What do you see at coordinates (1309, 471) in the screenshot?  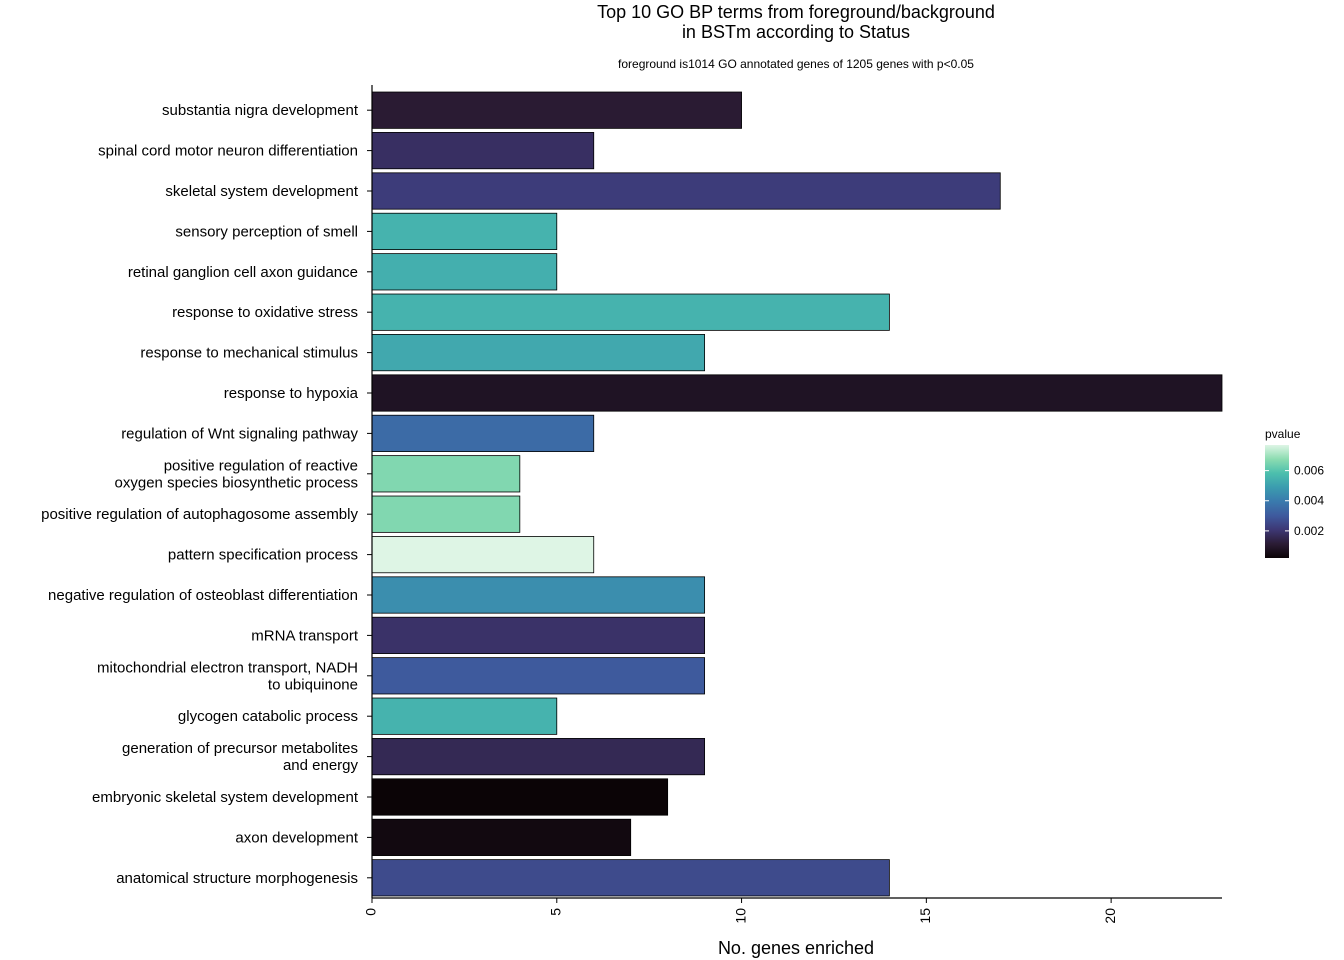 I see `legend-tick-label: 0.006` at bounding box center [1309, 471].